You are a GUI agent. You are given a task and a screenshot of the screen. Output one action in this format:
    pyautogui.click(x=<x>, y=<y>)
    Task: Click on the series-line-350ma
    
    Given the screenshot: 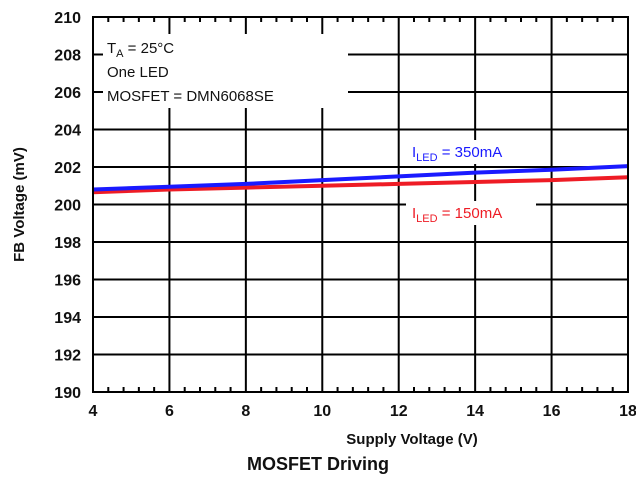 What is the action you would take?
    pyautogui.click(x=360, y=178)
    